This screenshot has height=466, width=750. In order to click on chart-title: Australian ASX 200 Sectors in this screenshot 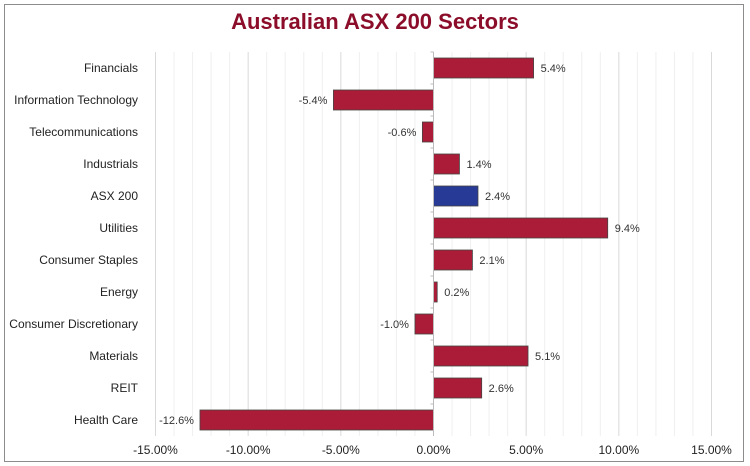, I will do `click(375, 21)`.